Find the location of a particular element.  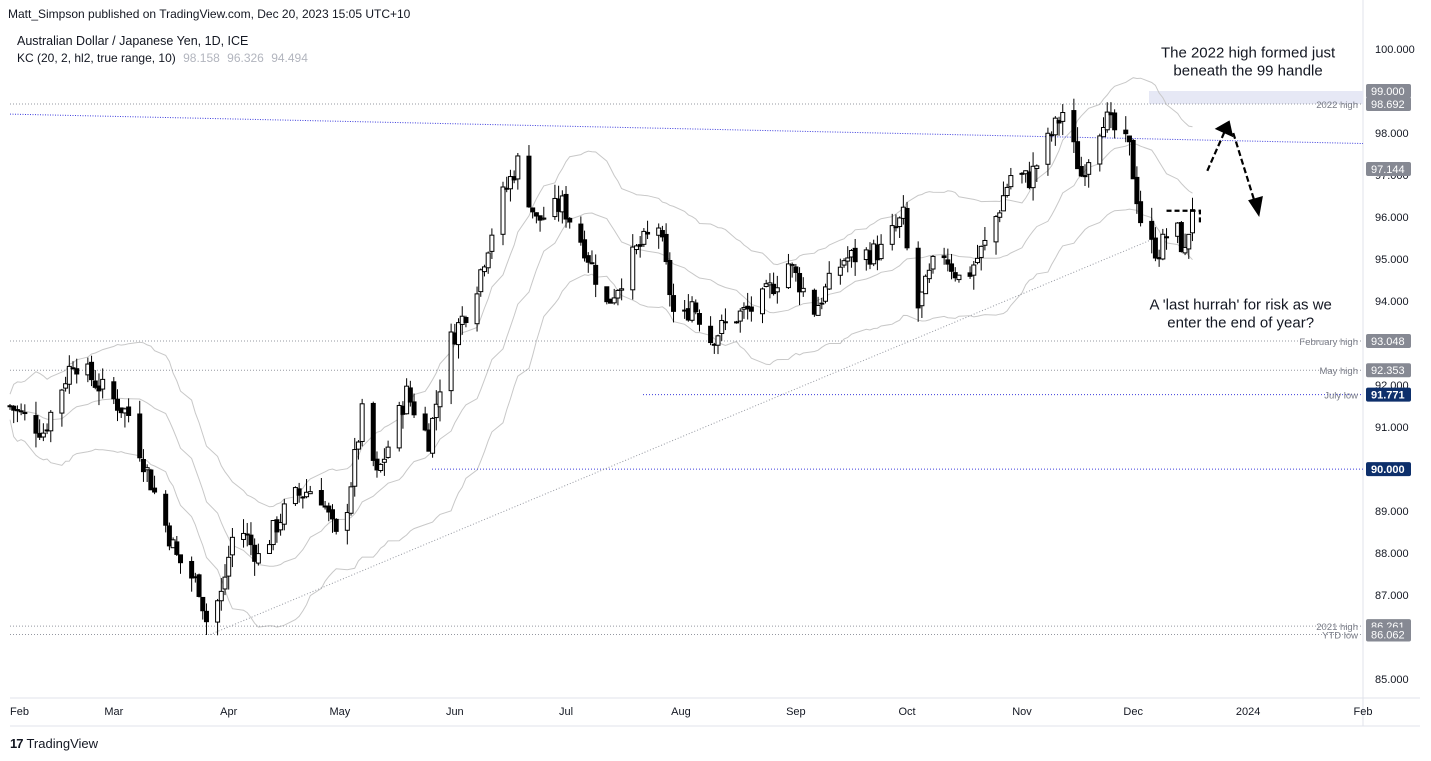

y-tick-label: 100.000 is located at coordinates (1395, 50).